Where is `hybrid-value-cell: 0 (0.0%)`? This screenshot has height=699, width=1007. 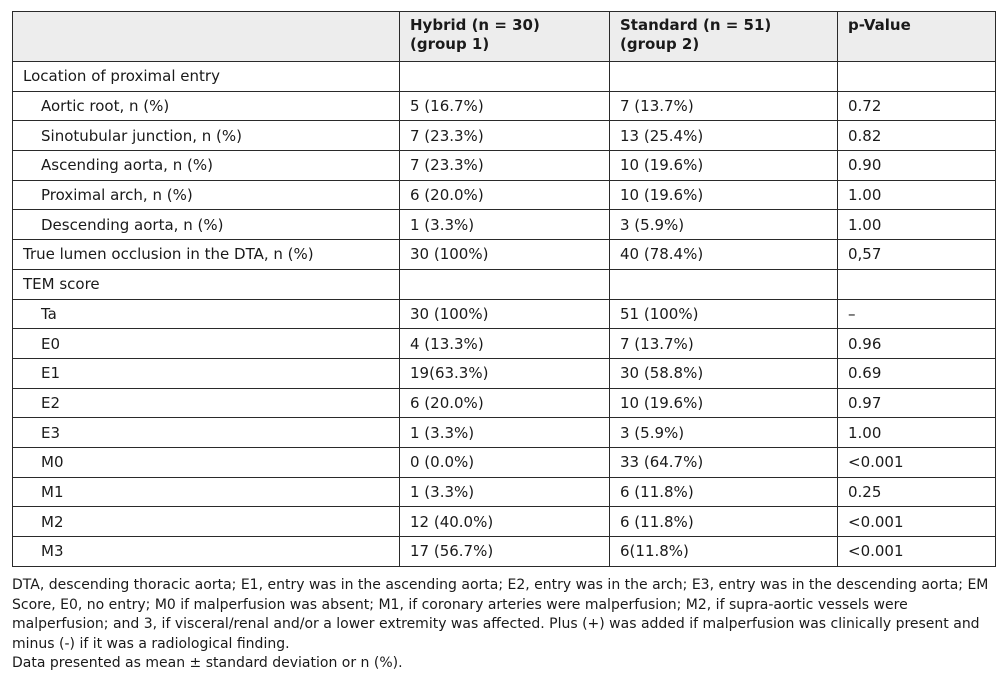 hybrid-value-cell: 0 (0.0%) is located at coordinates (504, 462).